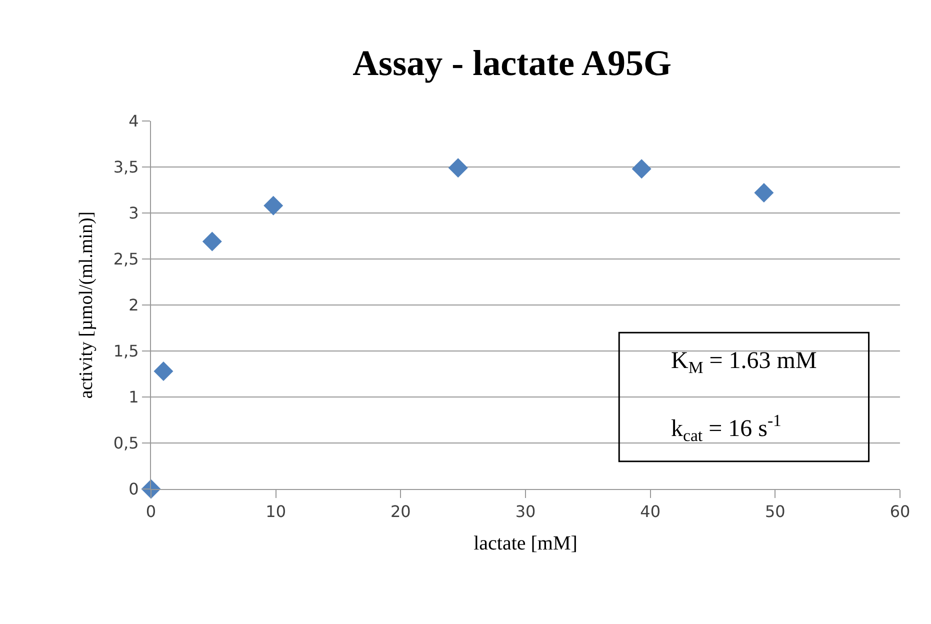  Describe the element at coordinates (900, 512) in the screenshot. I see `x-tick-label: 60` at that location.